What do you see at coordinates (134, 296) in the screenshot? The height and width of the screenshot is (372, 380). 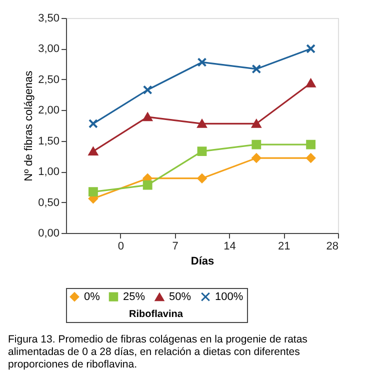 I see `legend-label: 25%` at bounding box center [134, 296].